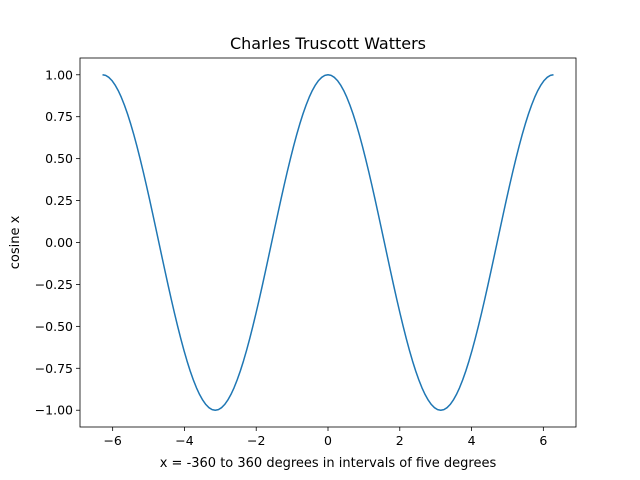  Describe the element at coordinates (59, 74) in the screenshot. I see `y-tick-label: 1.00` at that location.